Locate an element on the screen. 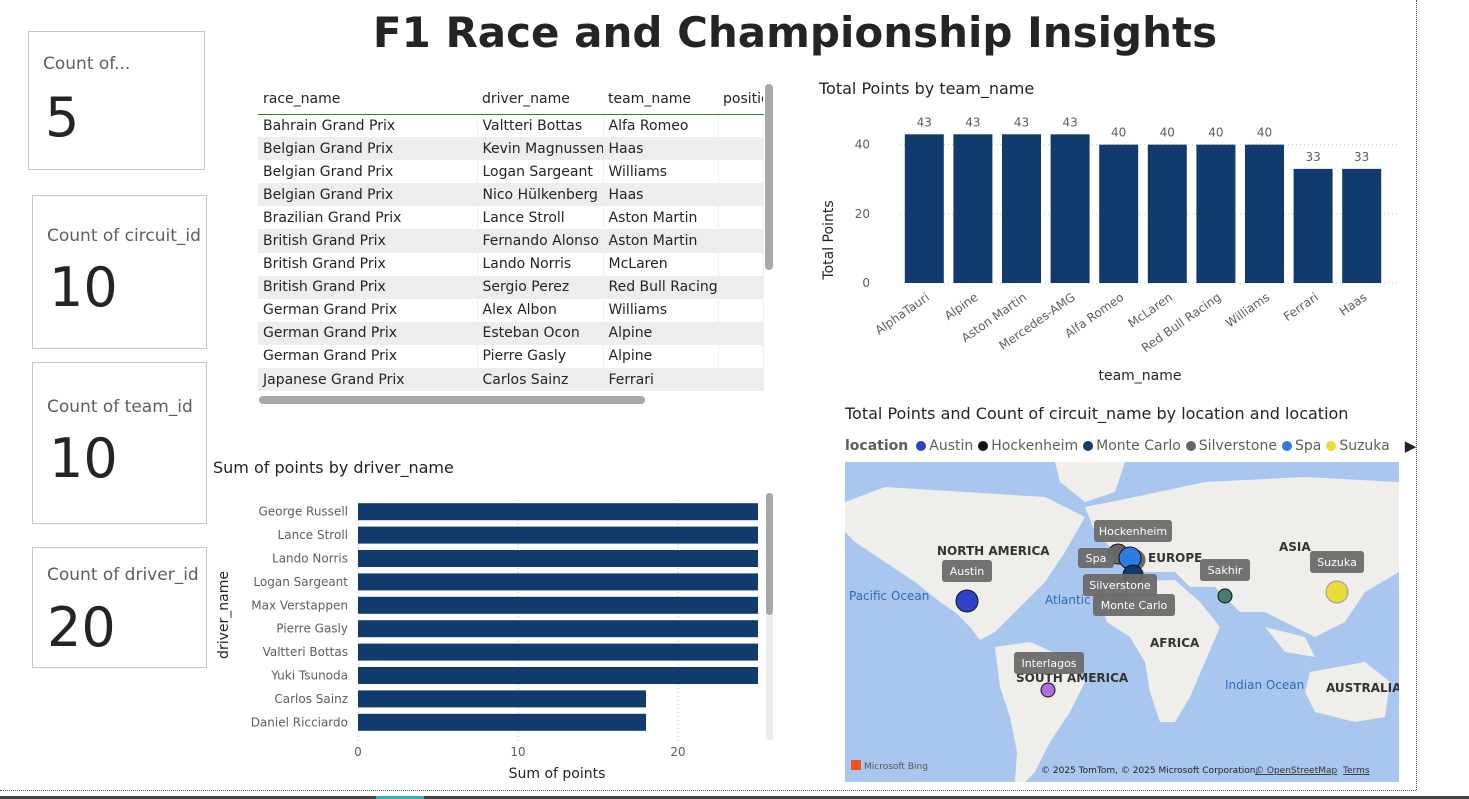 Image resolution: width=1469 pixels, height=799 pixels. data-label: 43 is located at coordinates (924, 122).